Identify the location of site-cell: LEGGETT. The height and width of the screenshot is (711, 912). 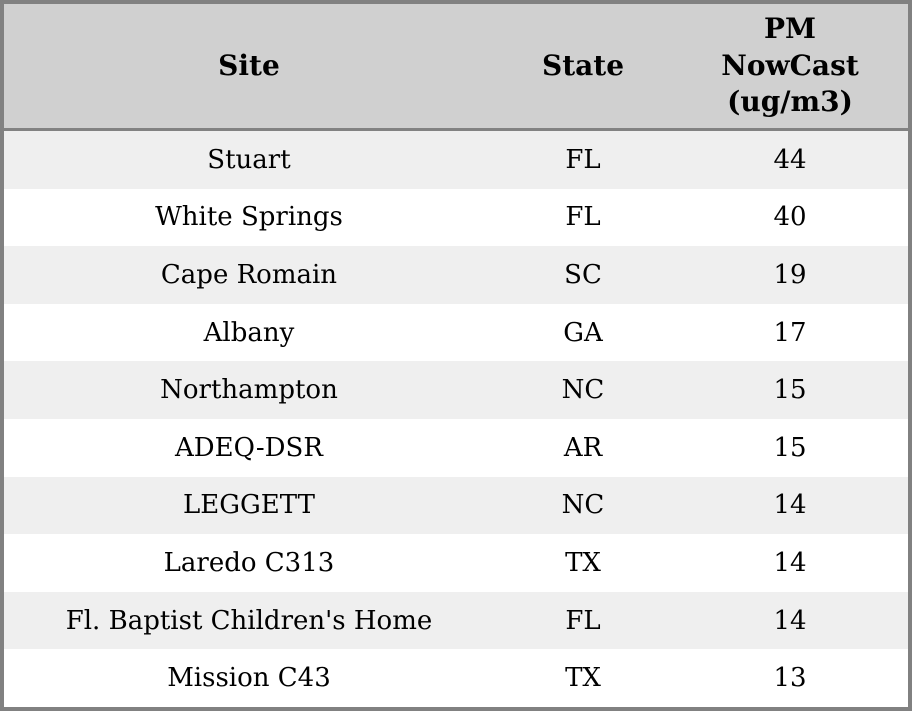
(249, 505).